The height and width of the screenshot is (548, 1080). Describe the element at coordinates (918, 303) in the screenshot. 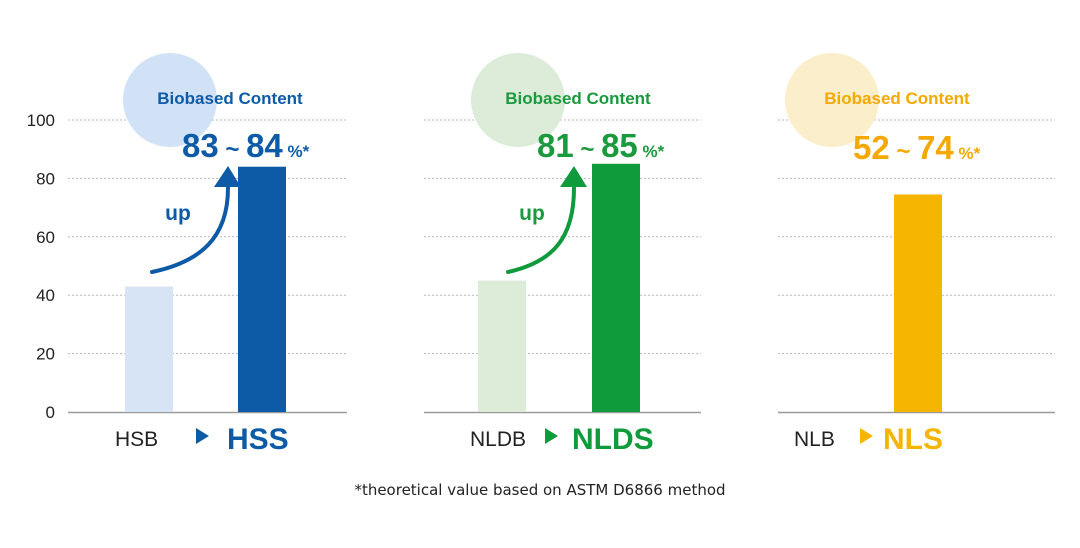

I see `bar-nls` at that location.